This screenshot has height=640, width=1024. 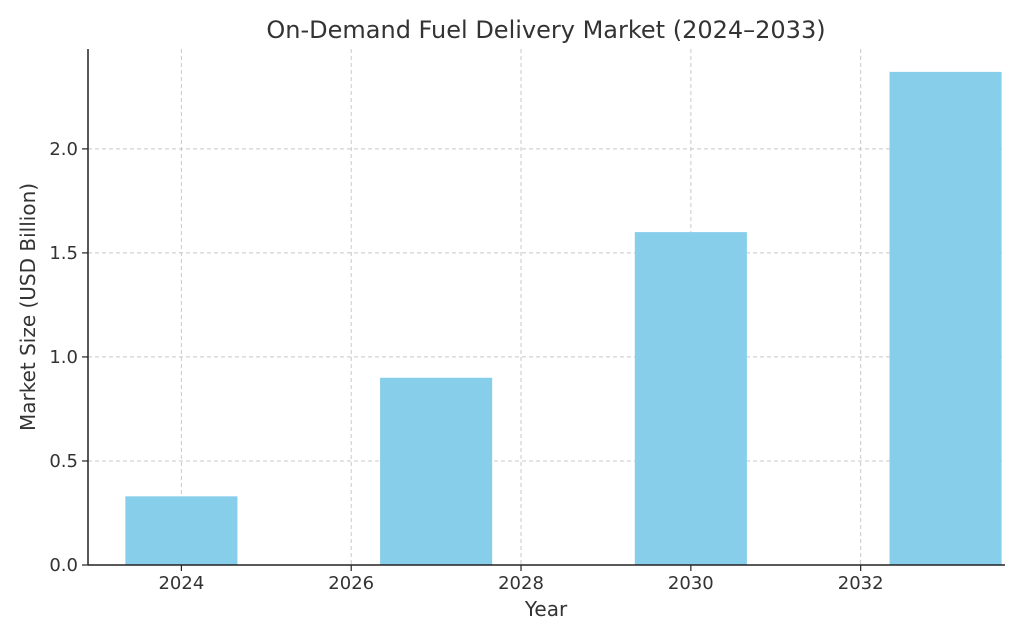 I want to click on x-ticks: 2024 2026 2028 2030 2032, so click(x=521, y=579).